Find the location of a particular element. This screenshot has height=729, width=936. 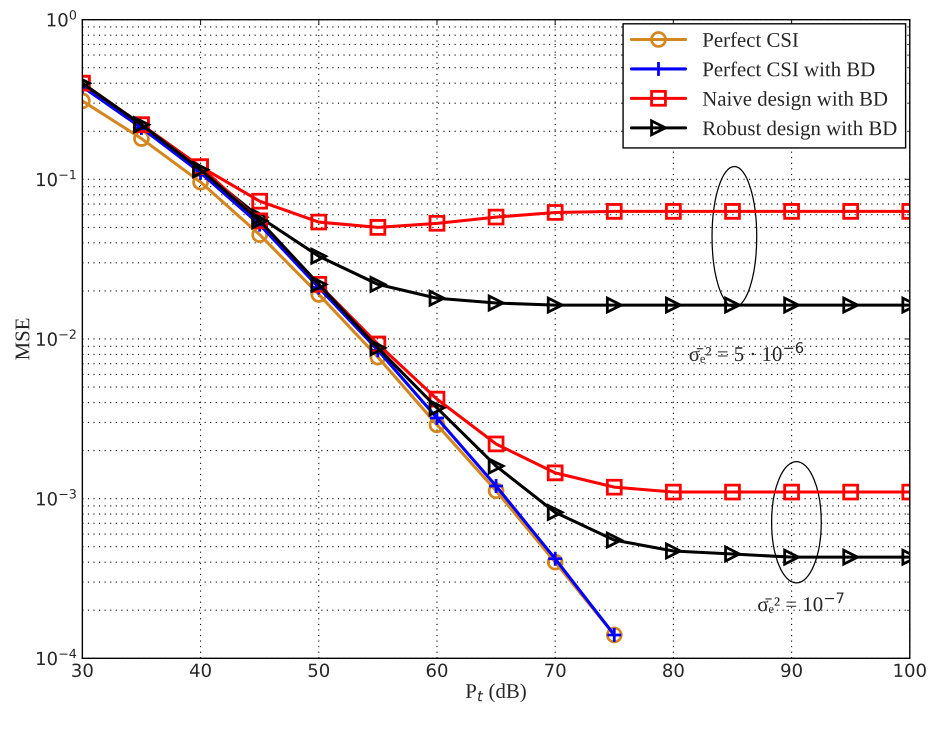

x-tick-label: 90 is located at coordinates (791, 670).